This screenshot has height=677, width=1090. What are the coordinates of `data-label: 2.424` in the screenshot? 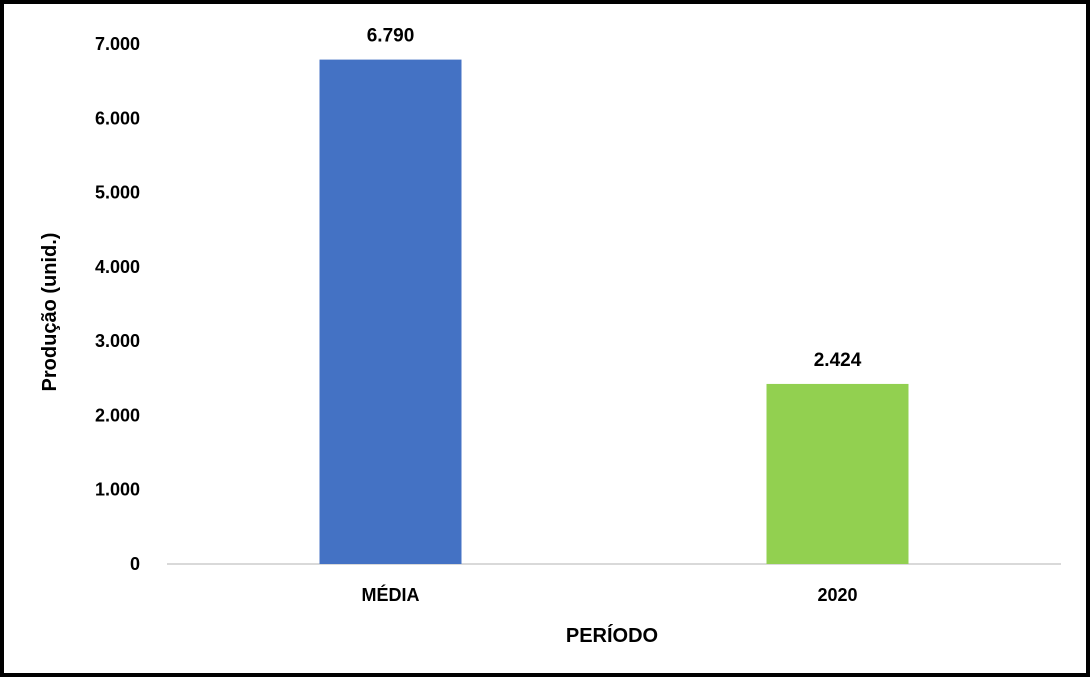 It's located at (838, 360).